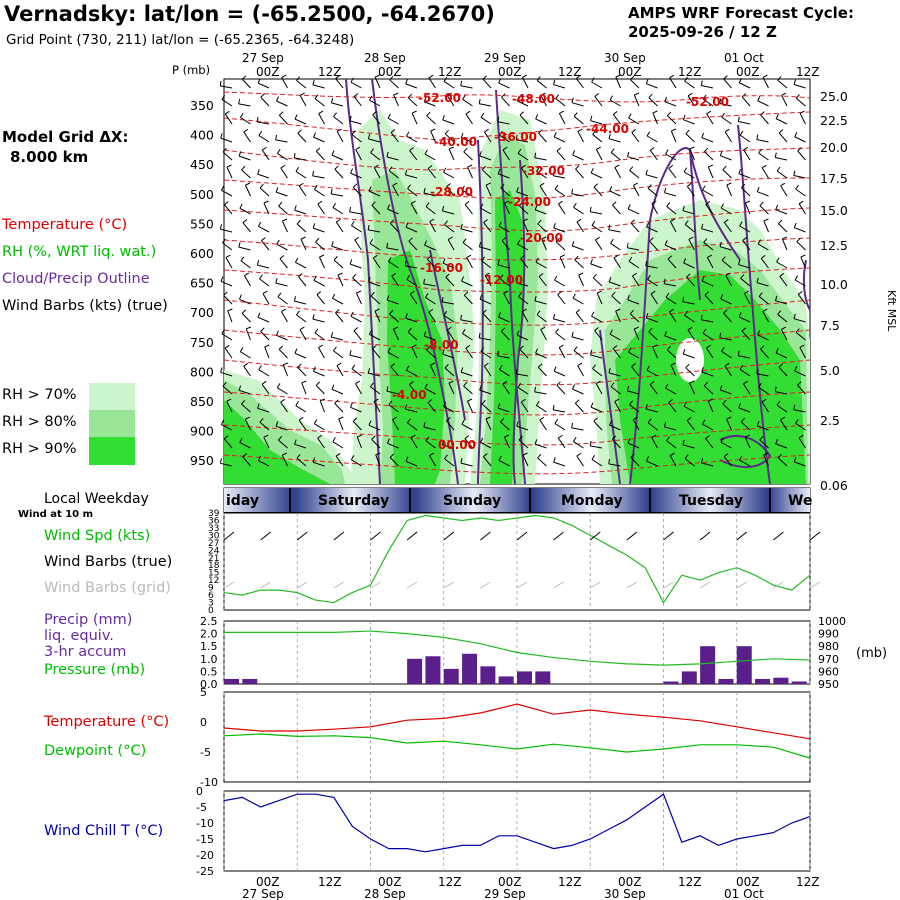 Image resolution: width=900 pixels, height=900 pixels. What do you see at coordinates (517, 500) in the screenshot?
I see `weekday-bar: iday Saturday Sunday Monday Tuesday We` at bounding box center [517, 500].